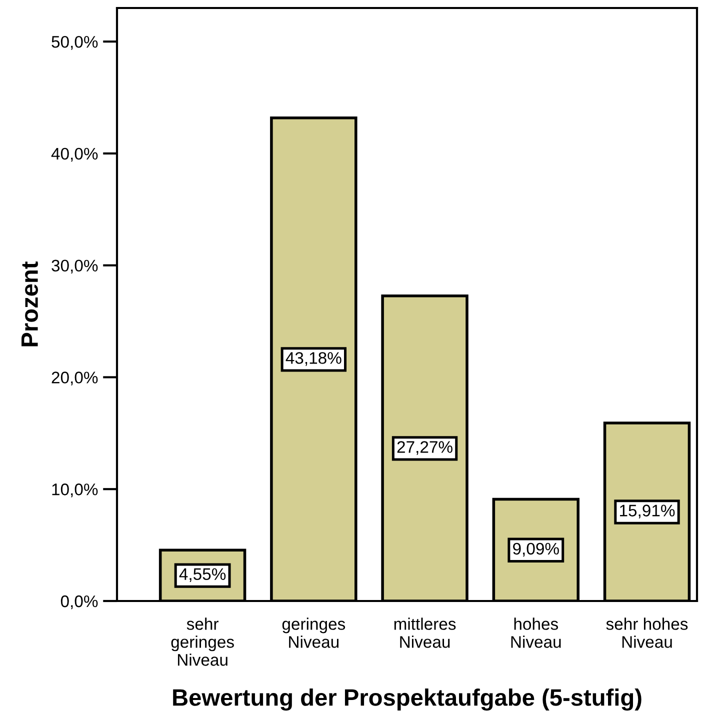  I want to click on x-tick-label: sehr hohes Niveau, so click(647, 633).